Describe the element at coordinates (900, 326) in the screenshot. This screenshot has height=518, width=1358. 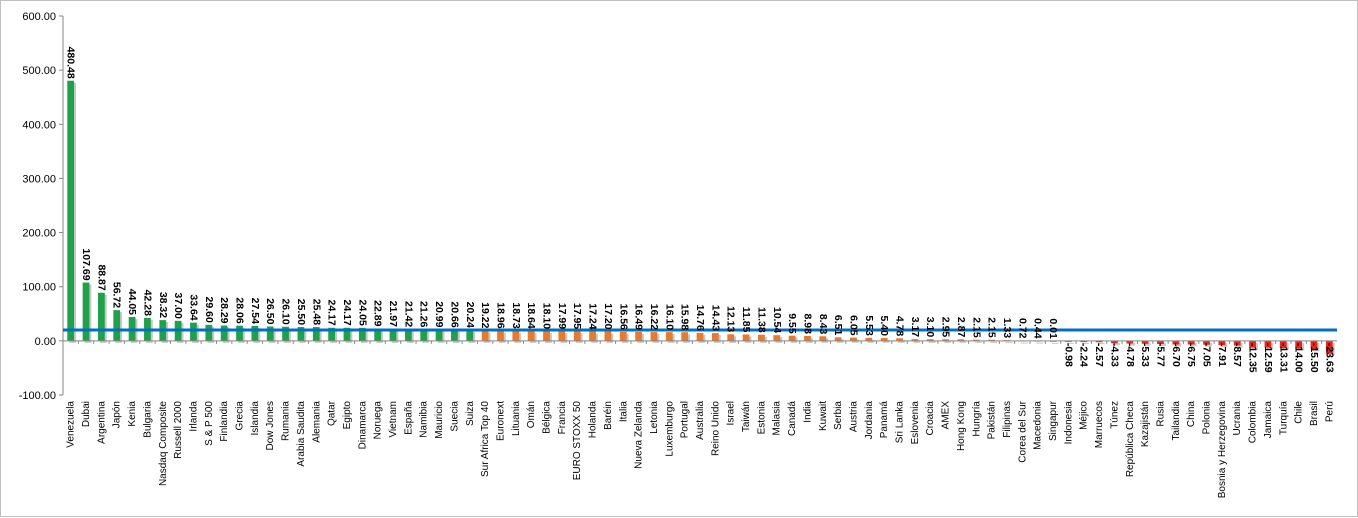
I see `data-label: 4.78` at that location.